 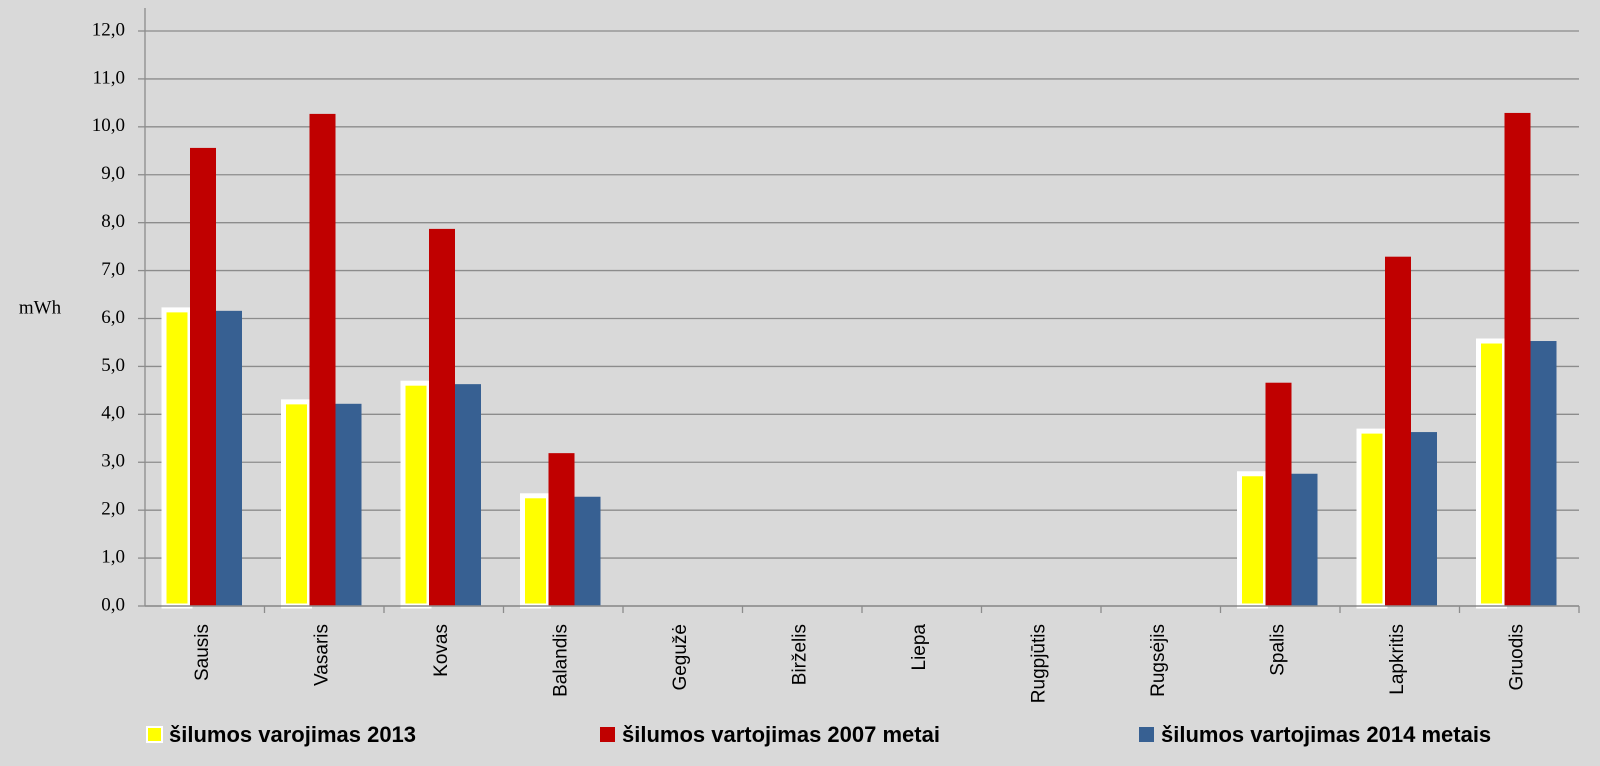 What do you see at coordinates (113, 556) in the screenshot?
I see `y-tick-label: 1,0` at bounding box center [113, 556].